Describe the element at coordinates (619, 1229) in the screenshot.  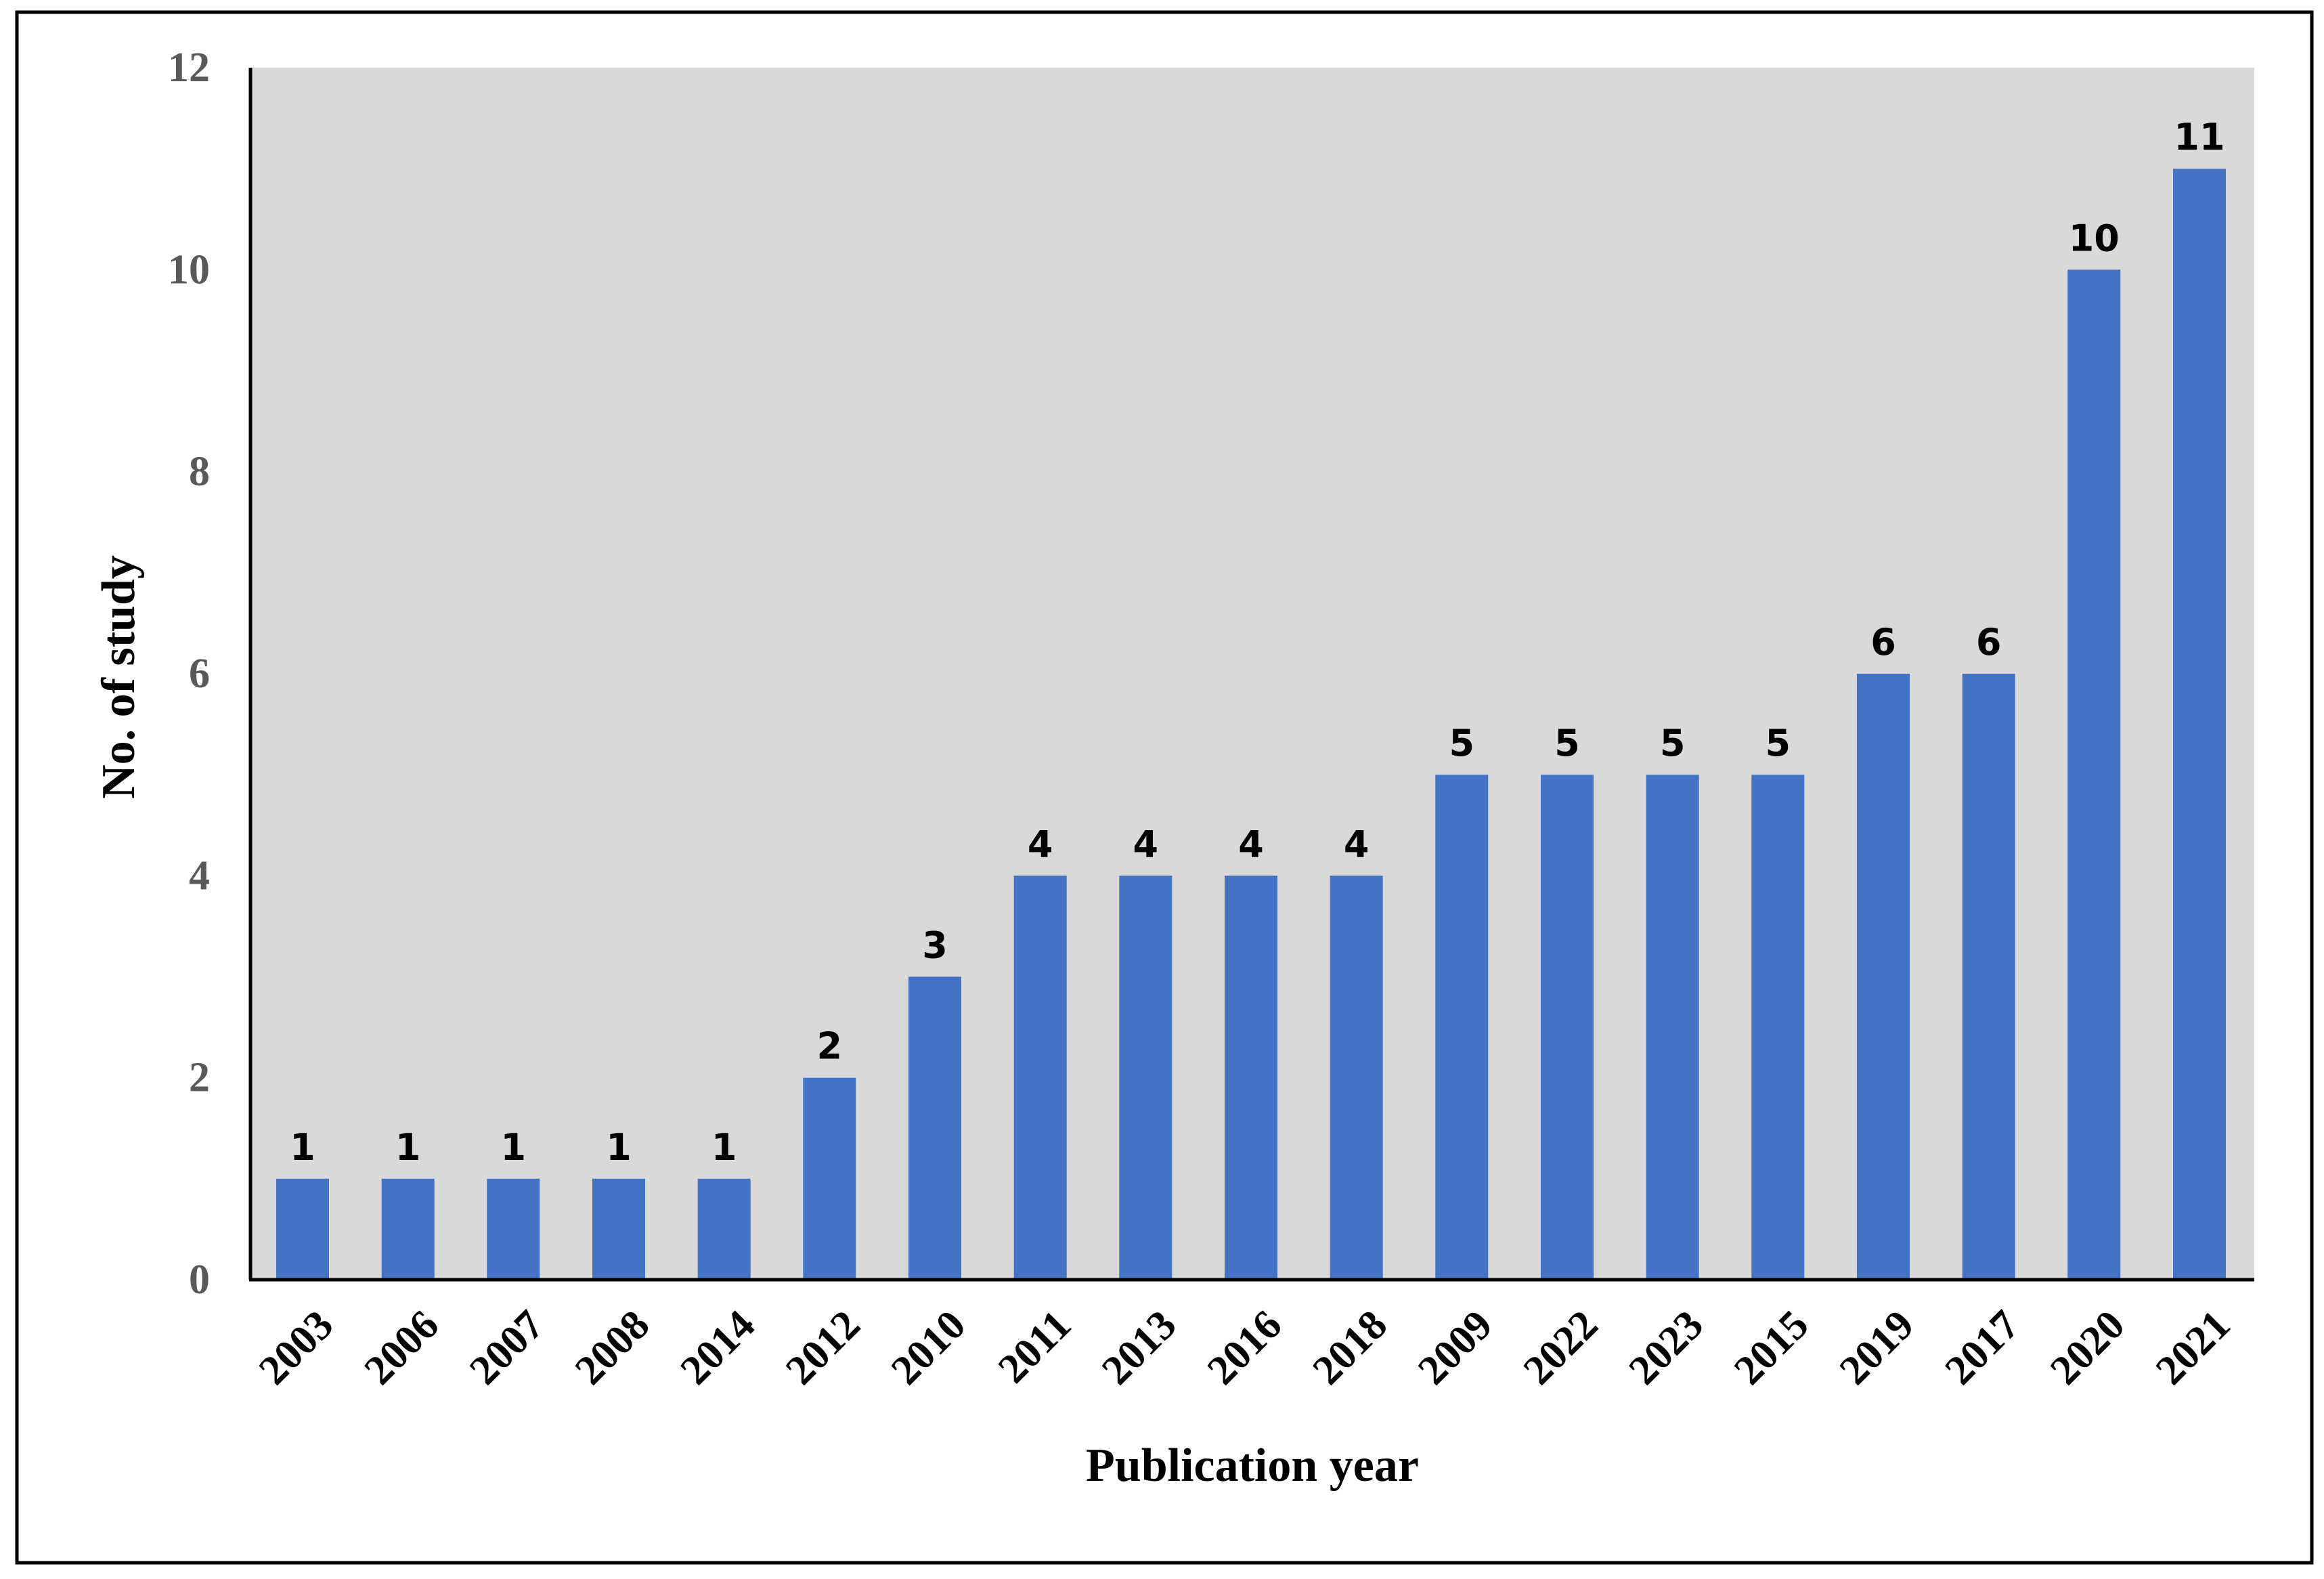
I see `bar-2008` at that location.